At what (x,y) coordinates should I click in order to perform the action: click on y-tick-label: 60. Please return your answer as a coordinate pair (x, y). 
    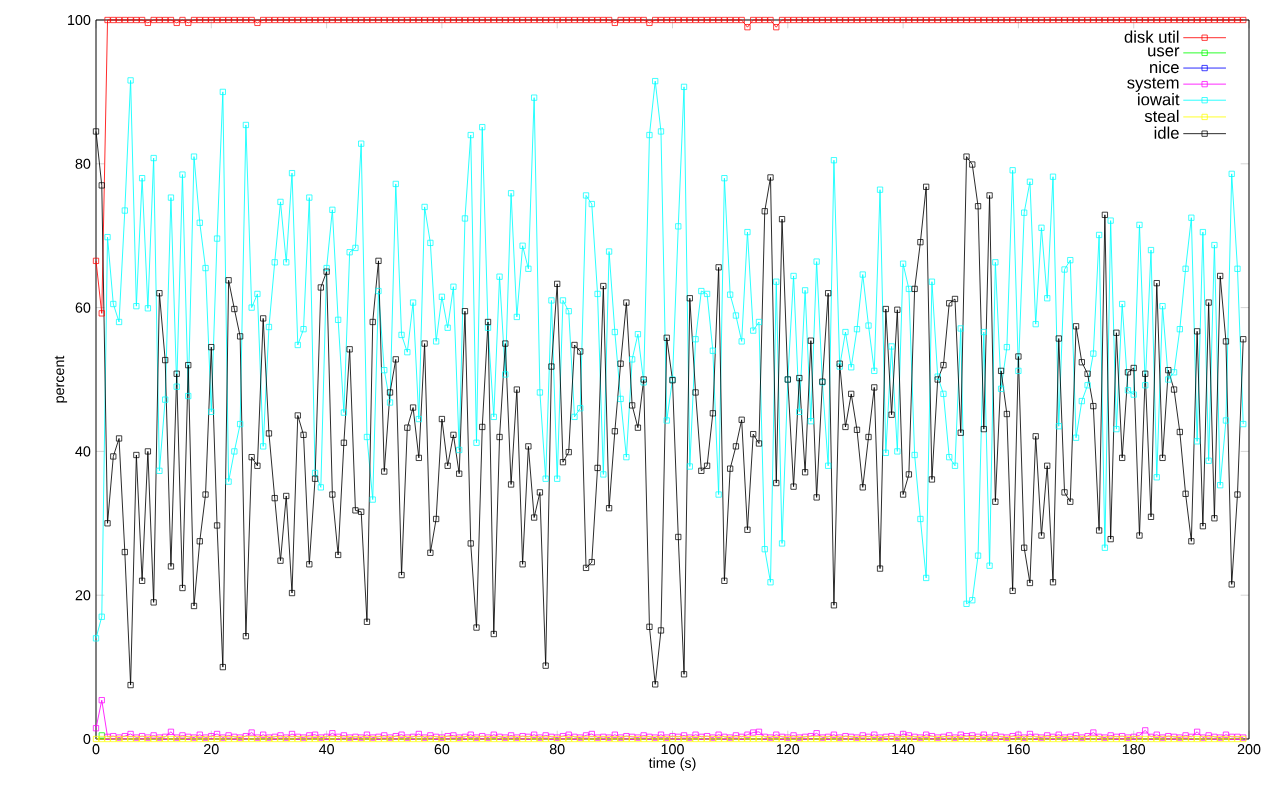
    Looking at the image, I should click on (83, 307).